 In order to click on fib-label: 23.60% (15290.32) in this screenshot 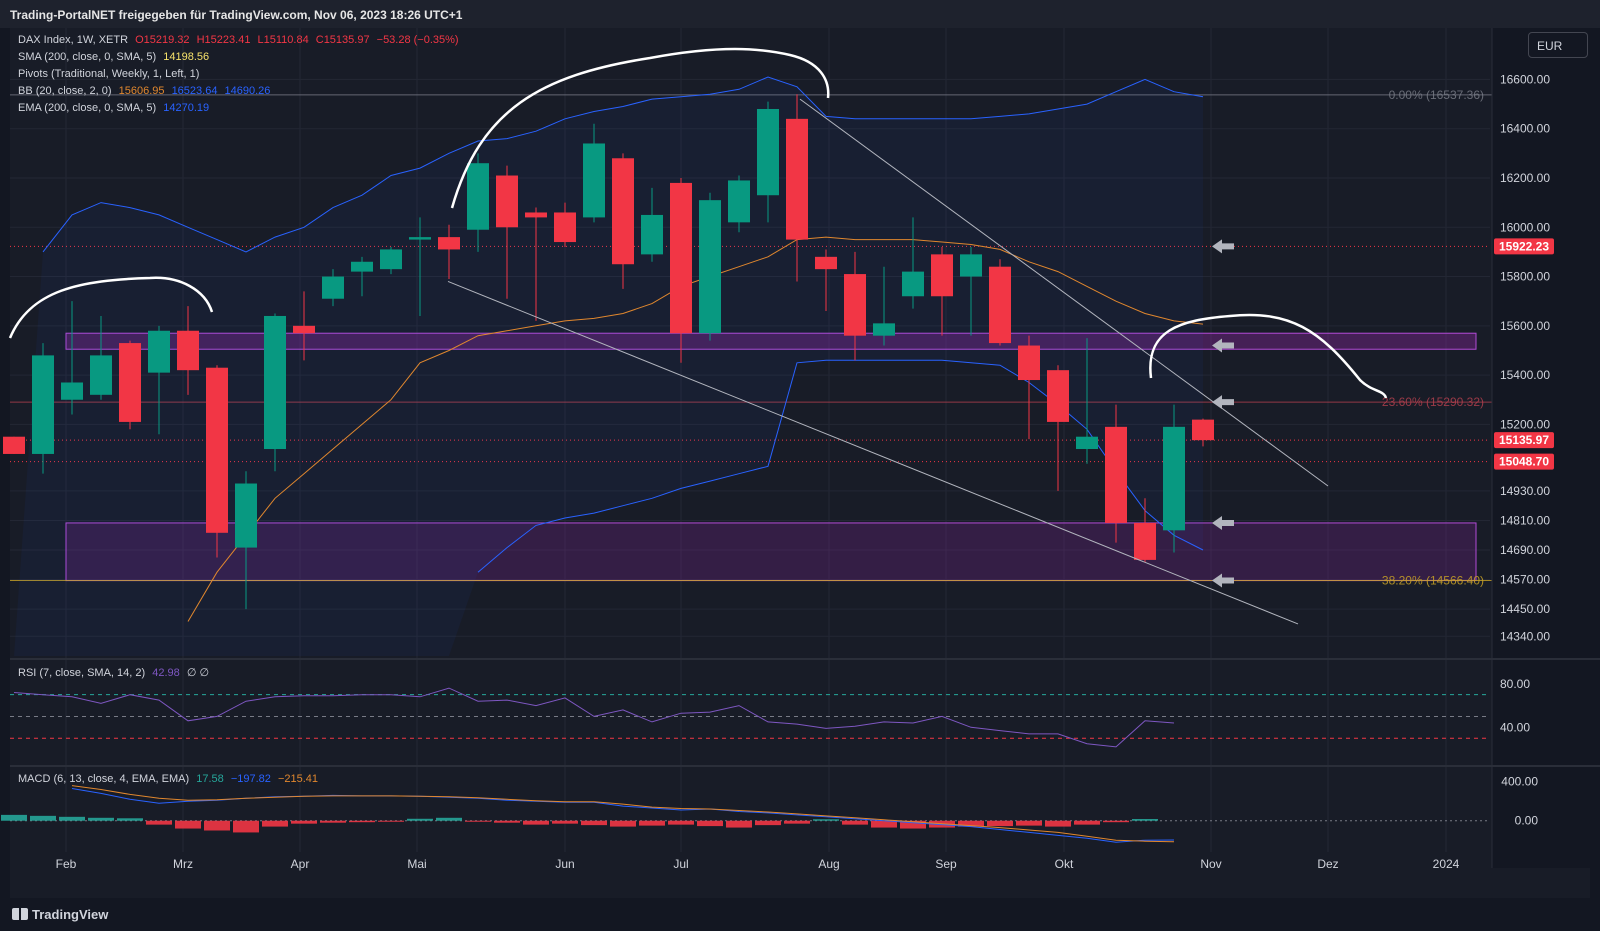, I will do `click(1433, 402)`.